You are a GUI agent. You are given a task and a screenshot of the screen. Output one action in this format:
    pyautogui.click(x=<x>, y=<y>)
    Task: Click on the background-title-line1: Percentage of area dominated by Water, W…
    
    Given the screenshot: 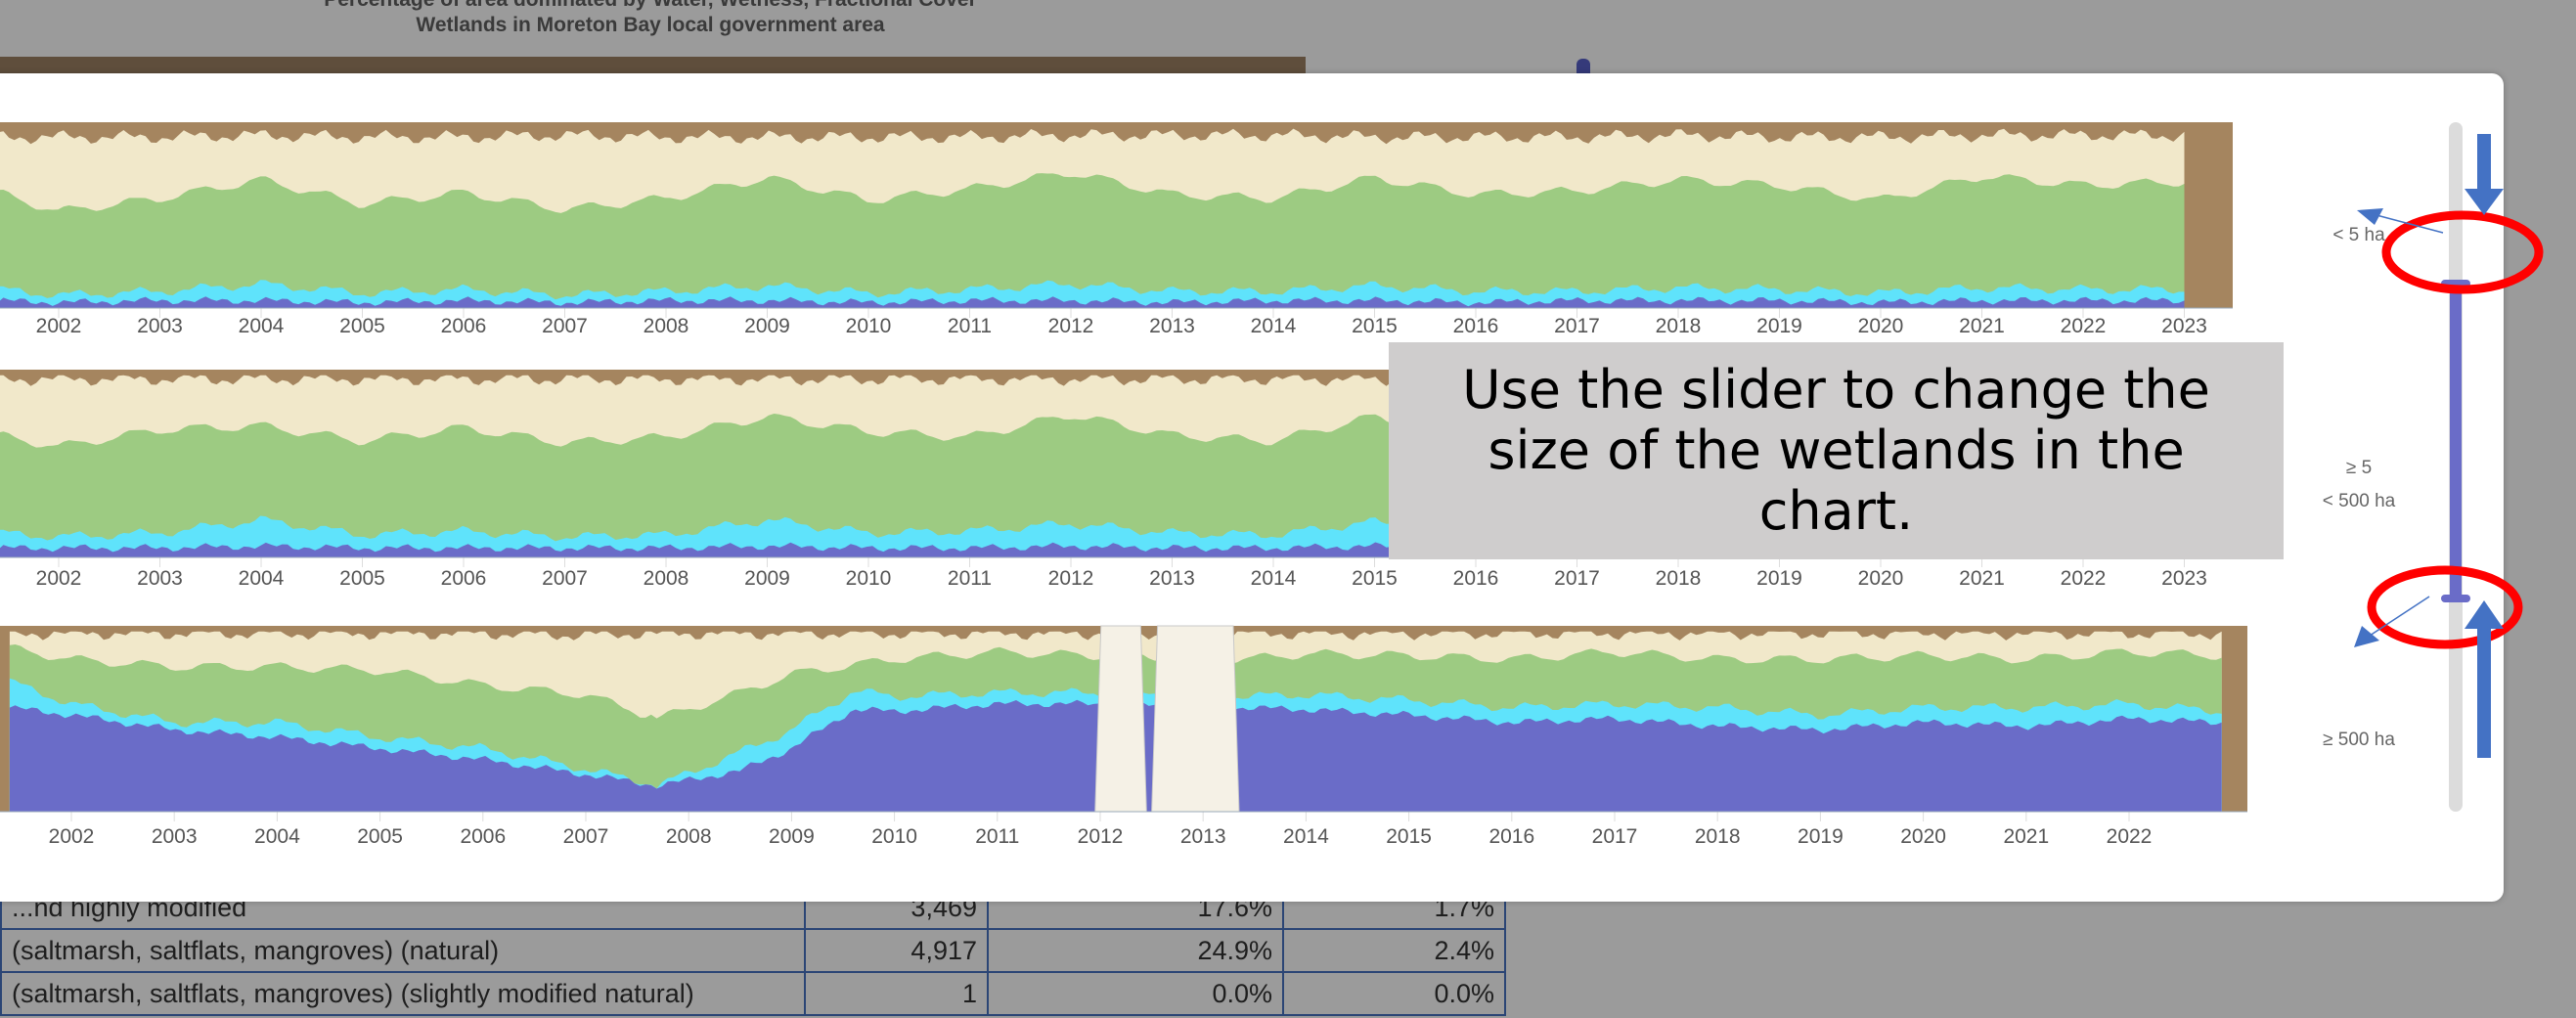 What is the action you would take?
    pyautogui.click(x=650, y=6)
    